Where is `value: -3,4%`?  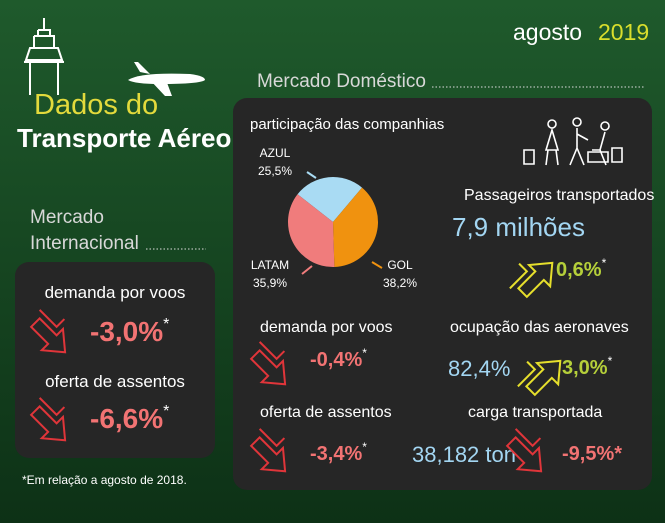 value: -3,4% is located at coordinates (336, 454).